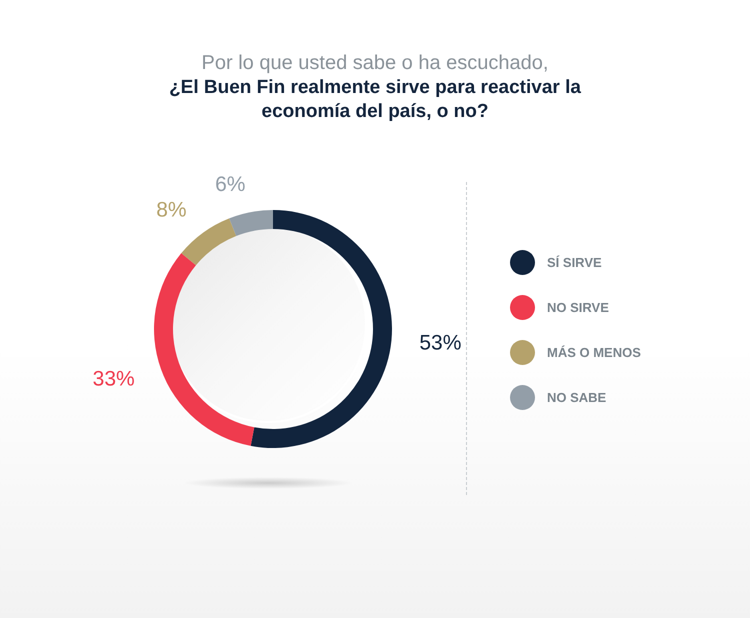 This screenshot has width=750, height=618. Describe the element at coordinates (578, 307) in the screenshot. I see `legend-label: NO SIRVE` at that location.